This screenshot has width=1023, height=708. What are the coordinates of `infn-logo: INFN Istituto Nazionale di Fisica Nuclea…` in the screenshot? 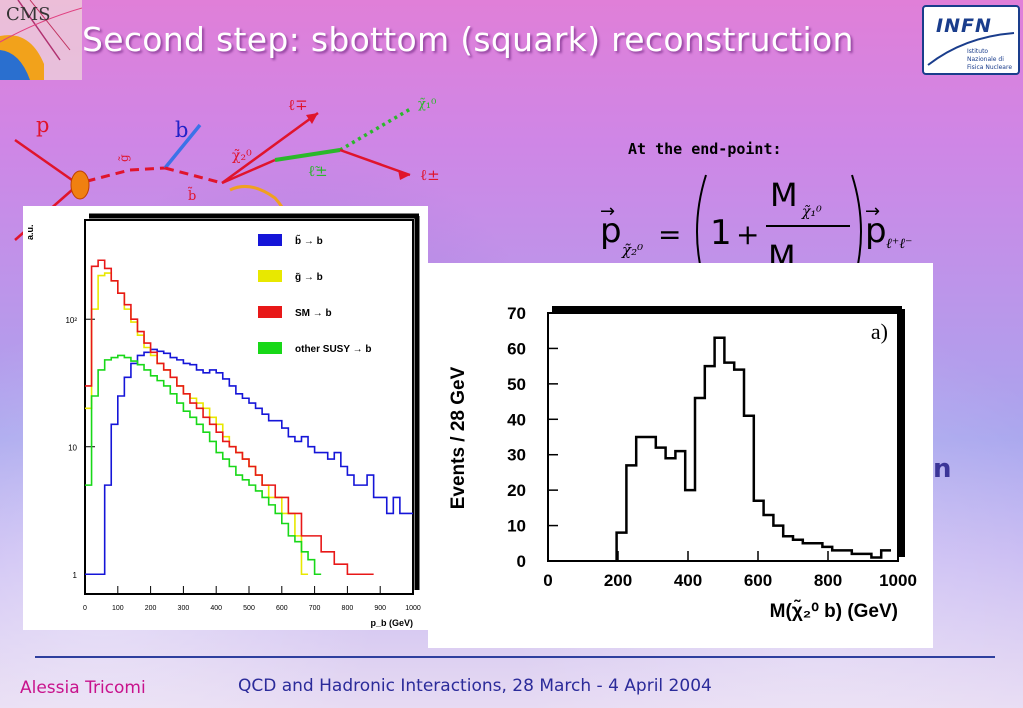 It's located at (971, 40).